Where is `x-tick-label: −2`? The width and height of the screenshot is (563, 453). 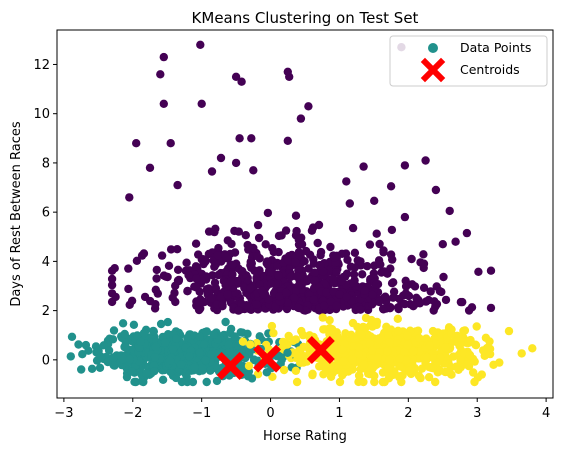 x-tick-label: −2 is located at coordinates (132, 413).